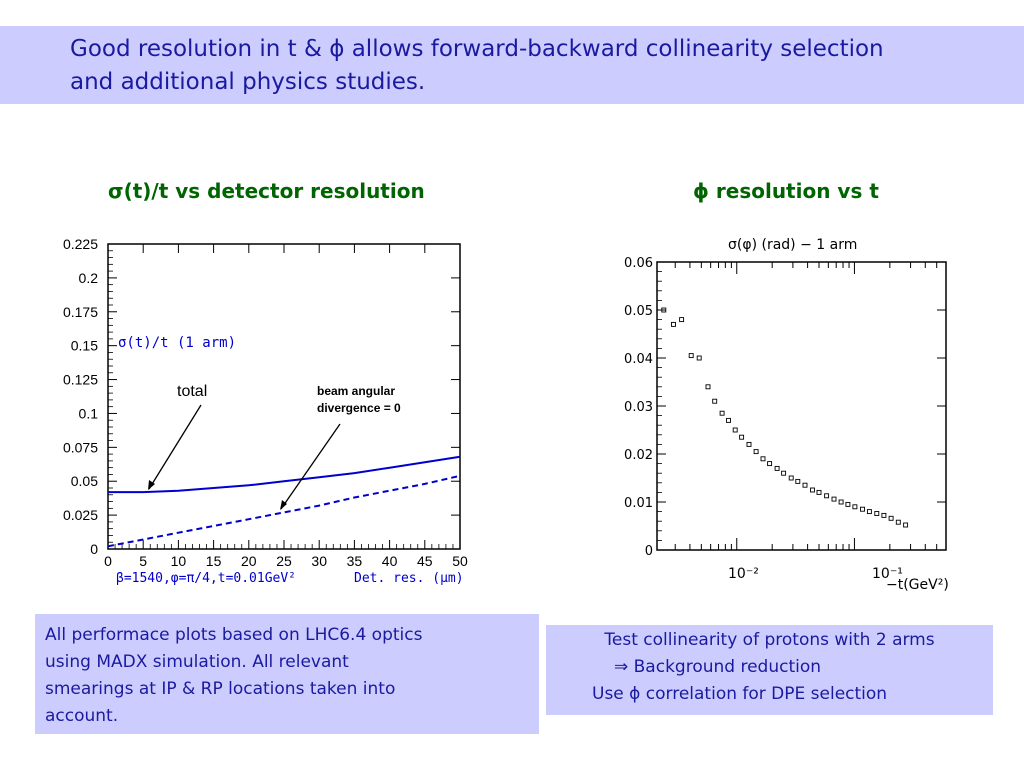  What do you see at coordinates (917, 585) in the screenshot?
I see `right-x-axis-label: −t(GeV²)` at bounding box center [917, 585].